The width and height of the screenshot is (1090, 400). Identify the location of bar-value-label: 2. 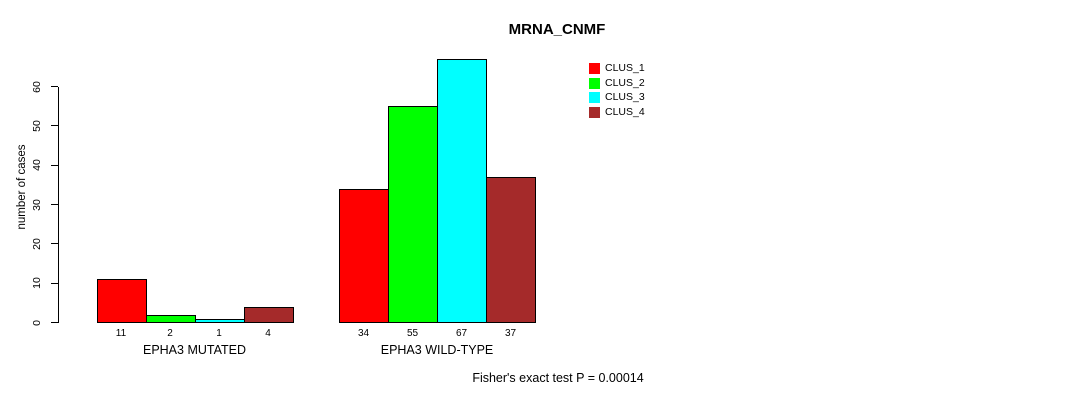
(170, 333).